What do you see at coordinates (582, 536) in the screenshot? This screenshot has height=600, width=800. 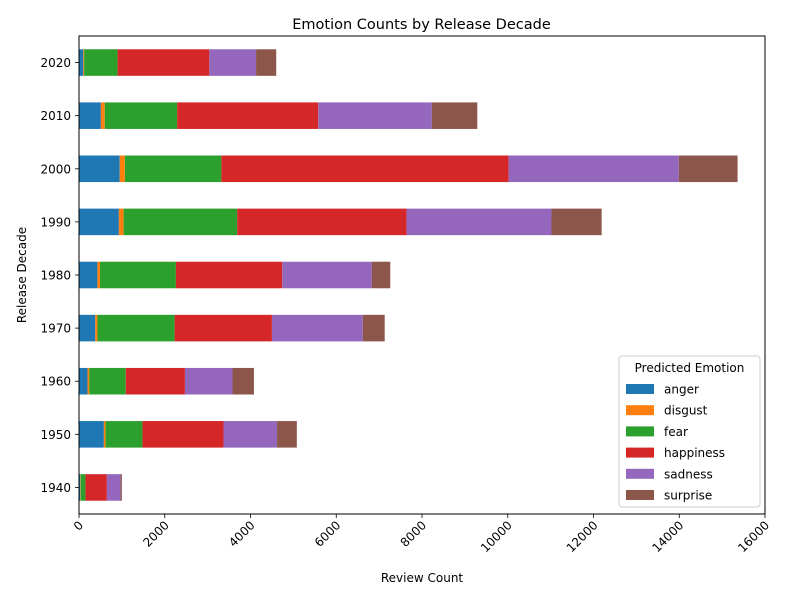 I see `x-tick-label: 12000` at bounding box center [582, 536].